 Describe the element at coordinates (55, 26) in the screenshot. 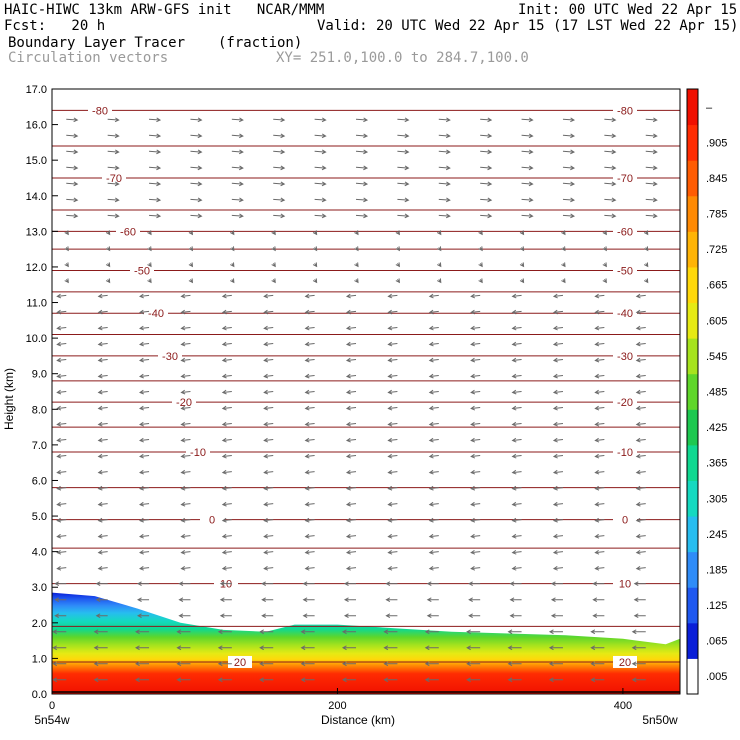

I see `forecast-hour: Fcst: 20 h` at that location.